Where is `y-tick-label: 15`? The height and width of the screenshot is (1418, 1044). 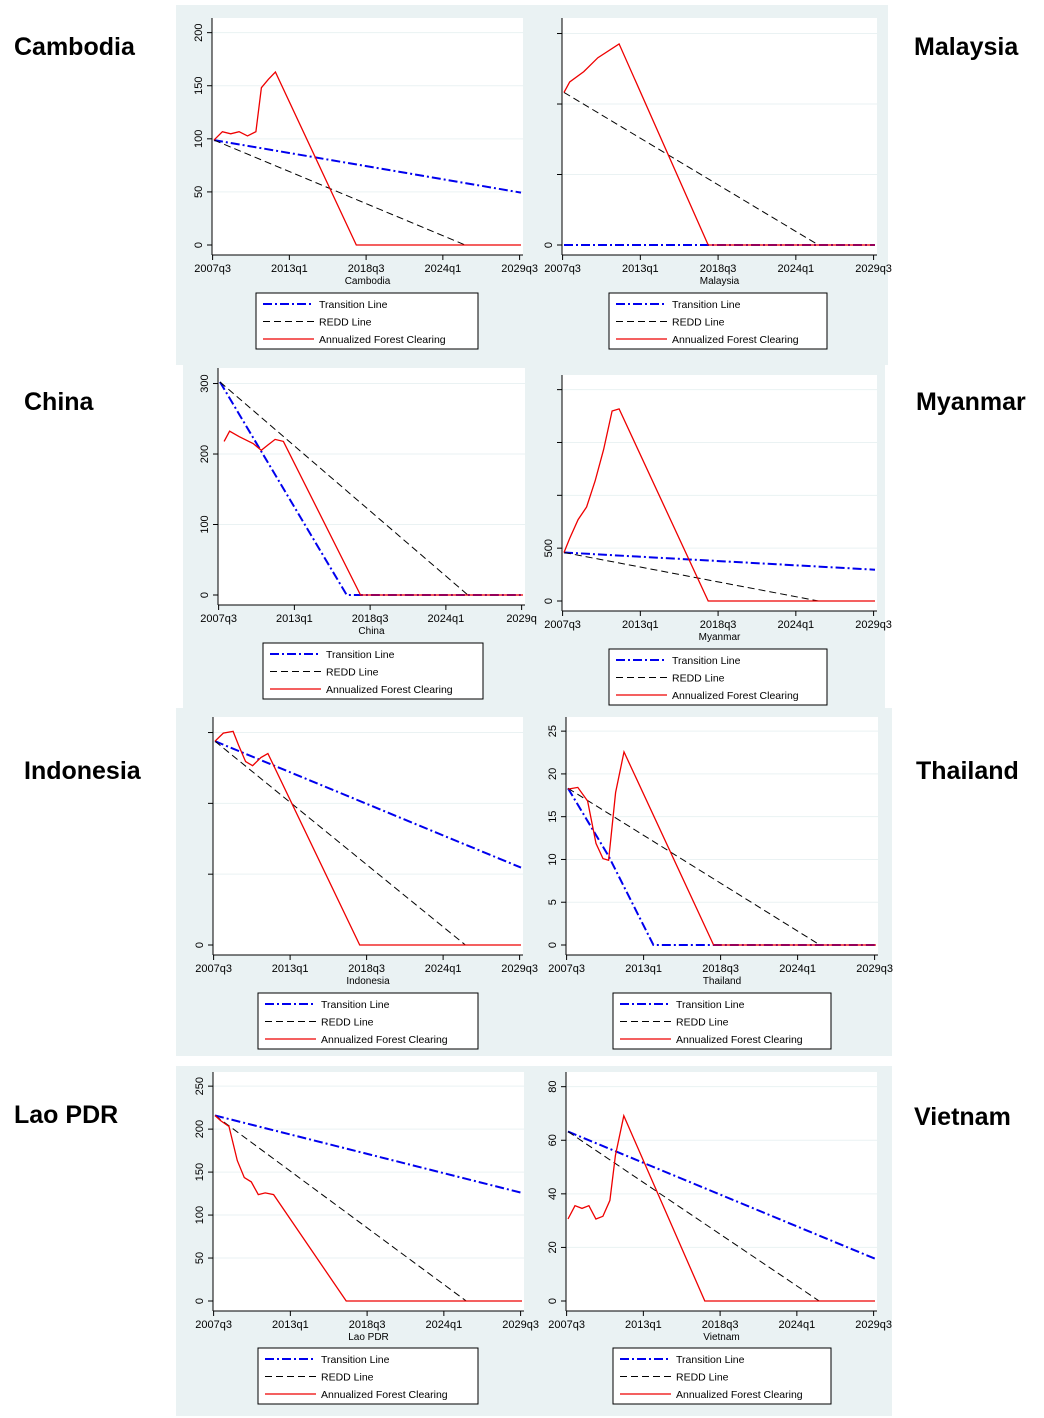
y-tick-label: 15 is located at coordinates (553, 817).